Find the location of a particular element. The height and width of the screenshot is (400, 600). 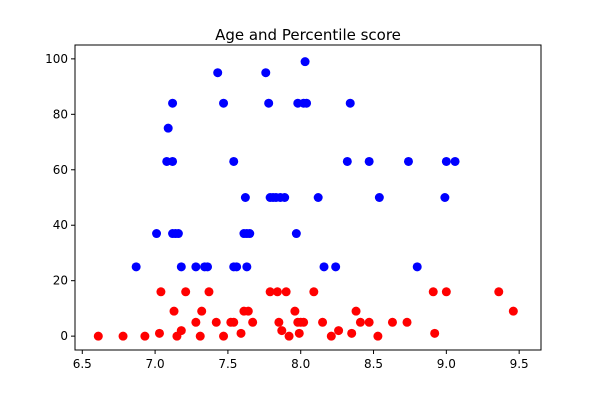

y-tick-label: 0 is located at coordinates (64, 336).